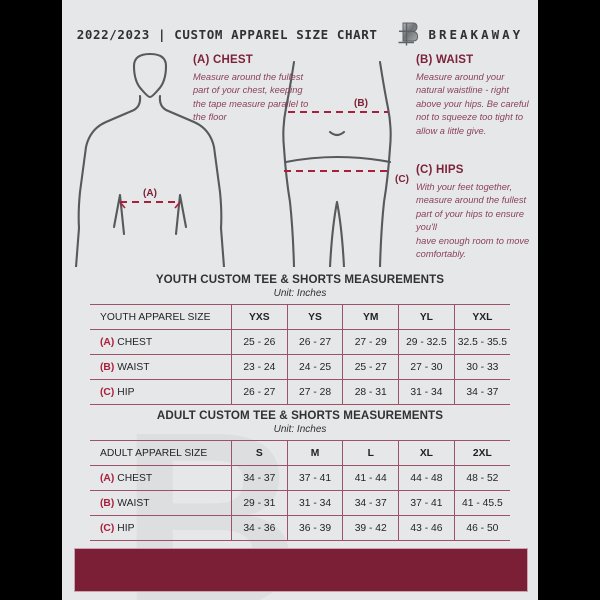  I want to click on page-header: 2022/2023 | CUSTOM APPAREL SIZE CHART, so click(300, 34).